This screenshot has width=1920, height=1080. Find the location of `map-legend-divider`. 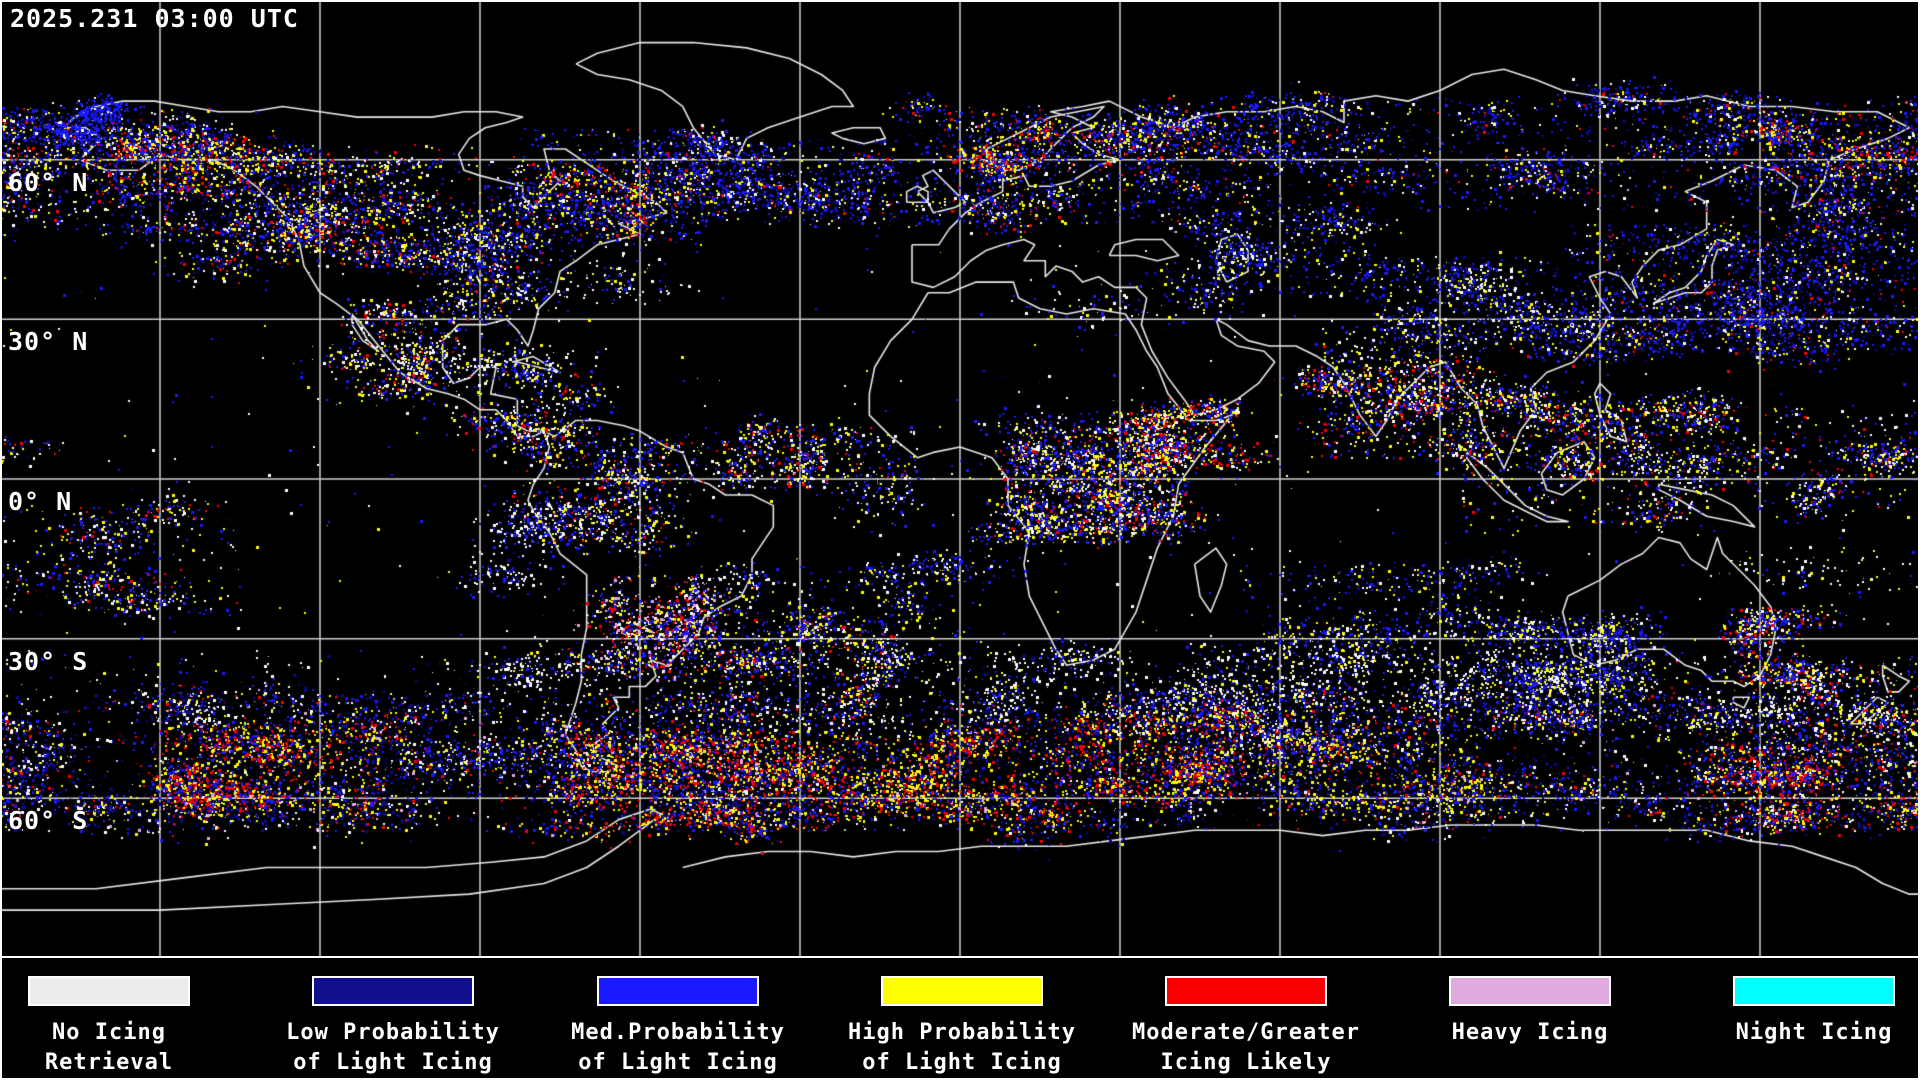

map-legend-divider is located at coordinates (960, 957).